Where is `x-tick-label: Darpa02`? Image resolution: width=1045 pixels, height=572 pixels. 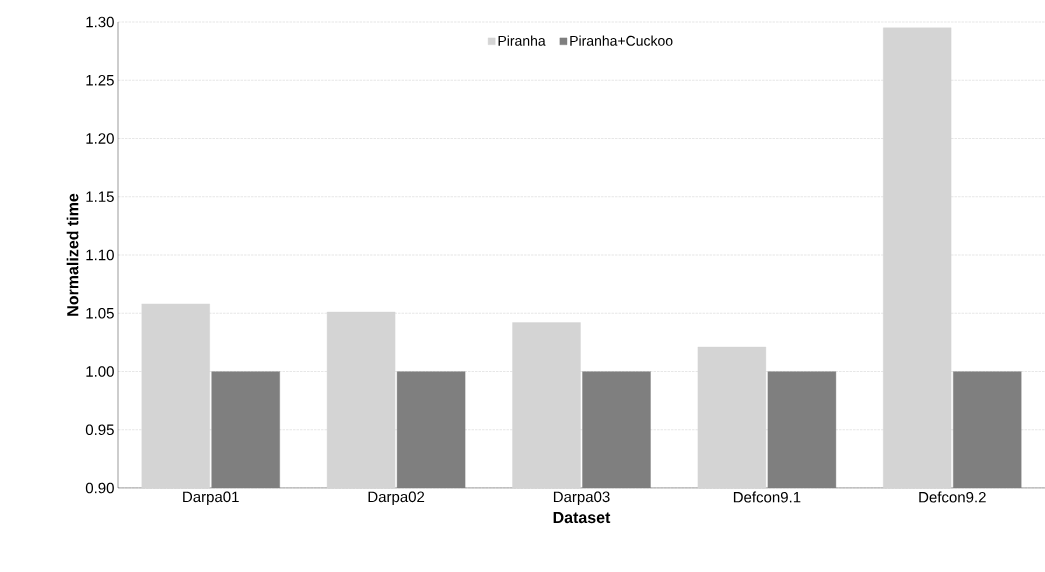 x-tick-label: Darpa02 is located at coordinates (396, 498).